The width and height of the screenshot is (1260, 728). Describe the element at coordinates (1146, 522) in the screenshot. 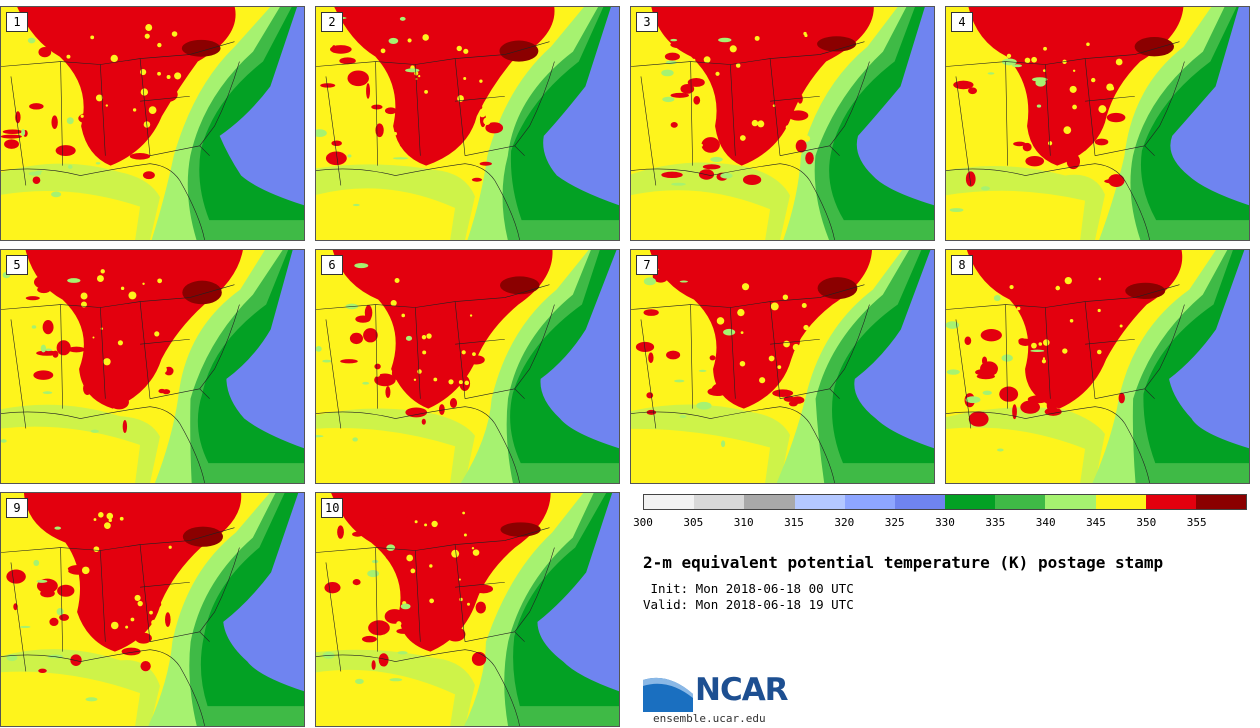

I see `colorbar-tick-label: 350` at that location.